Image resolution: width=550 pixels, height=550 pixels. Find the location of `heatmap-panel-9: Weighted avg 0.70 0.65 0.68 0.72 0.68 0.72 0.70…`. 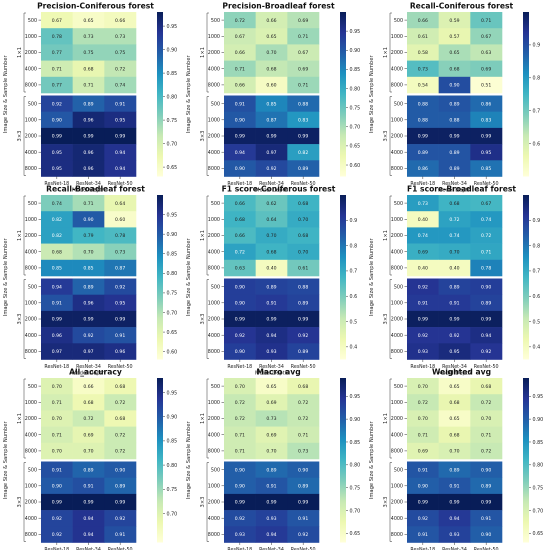

heatmap-panel-9: Weighted avg 0.70 0.65 0.68 0.72 0.68 0.72 0.70… is located at coordinates (456, 459).